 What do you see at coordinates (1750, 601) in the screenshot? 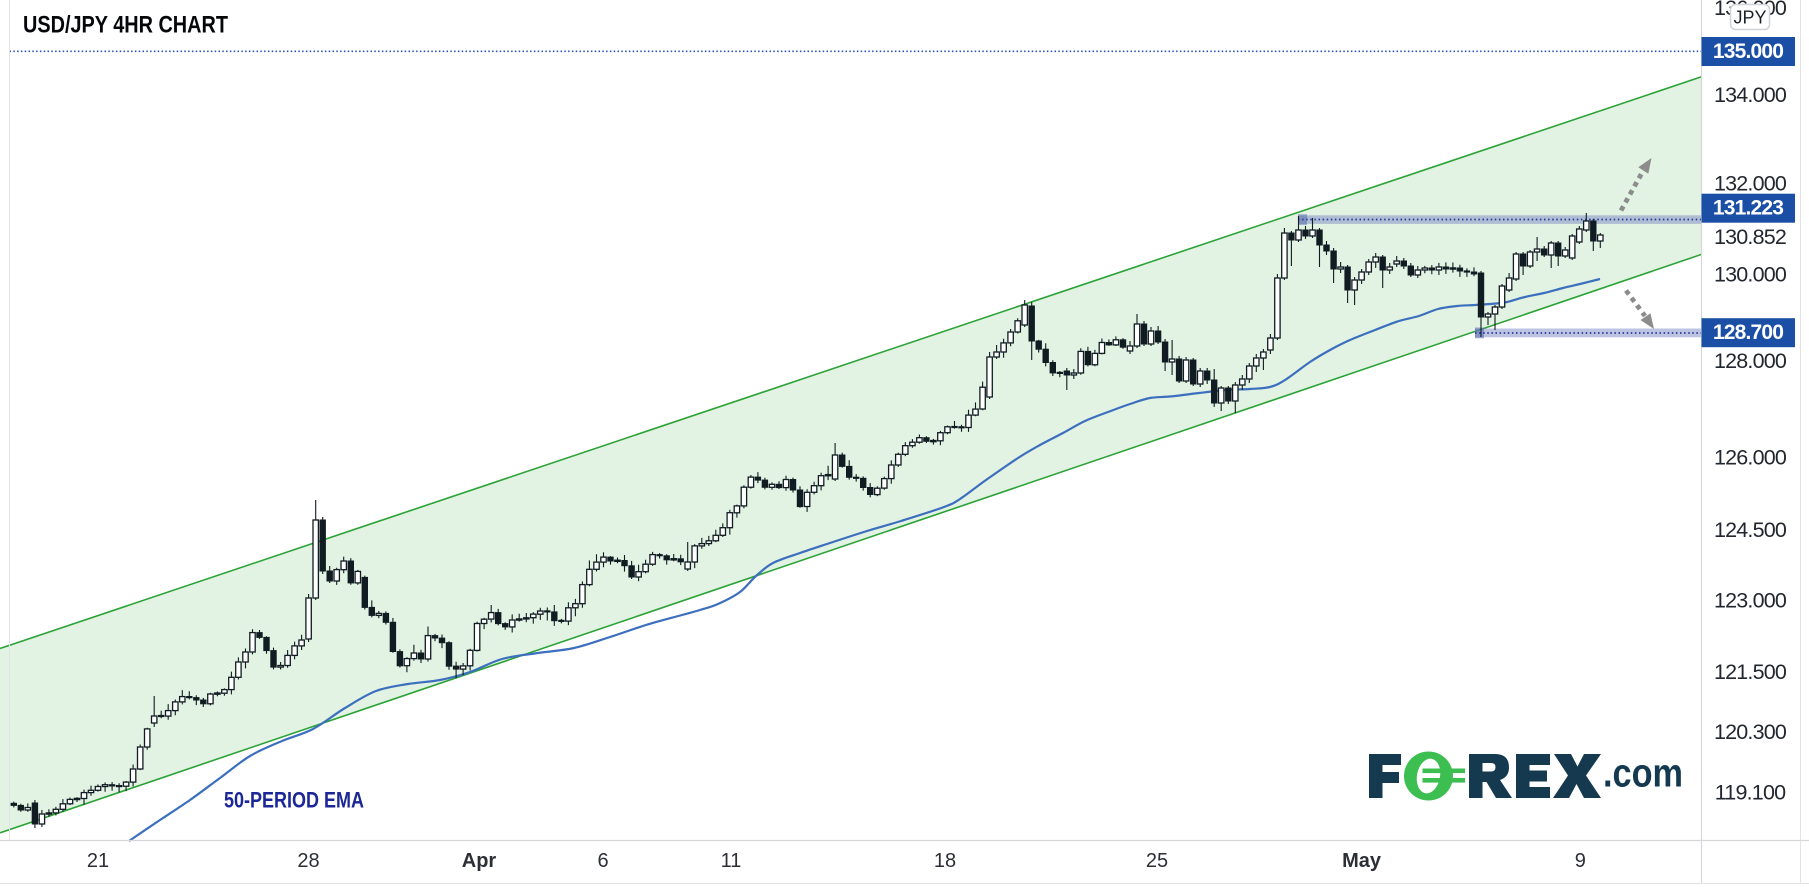
I see `svg-text: 123.000` at bounding box center [1750, 601].